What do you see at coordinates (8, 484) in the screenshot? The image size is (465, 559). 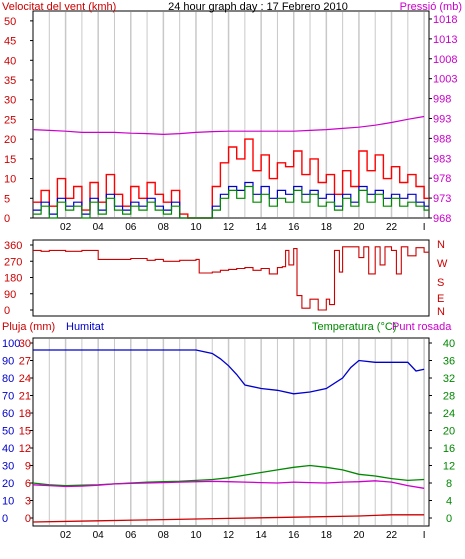 I see `humidity-tick-label: 20` at bounding box center [8, 484].